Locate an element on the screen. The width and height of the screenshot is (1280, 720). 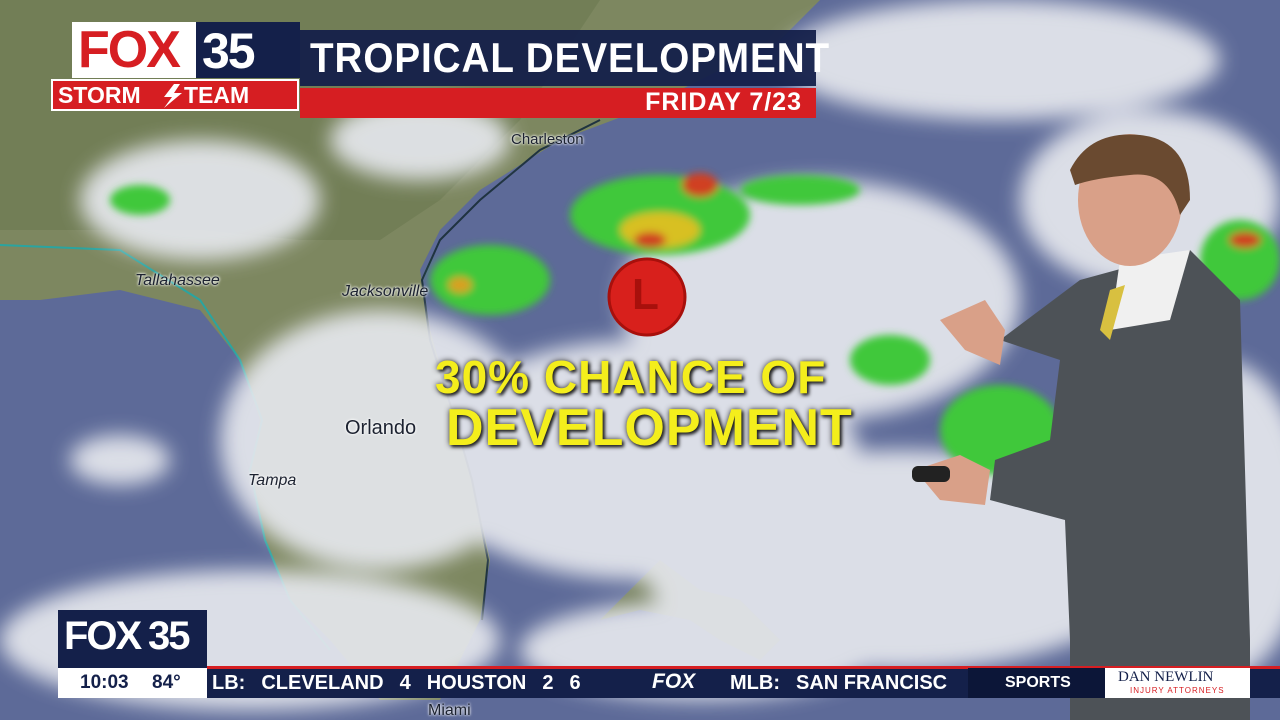
section-box is located at coordinates (1036, 683).